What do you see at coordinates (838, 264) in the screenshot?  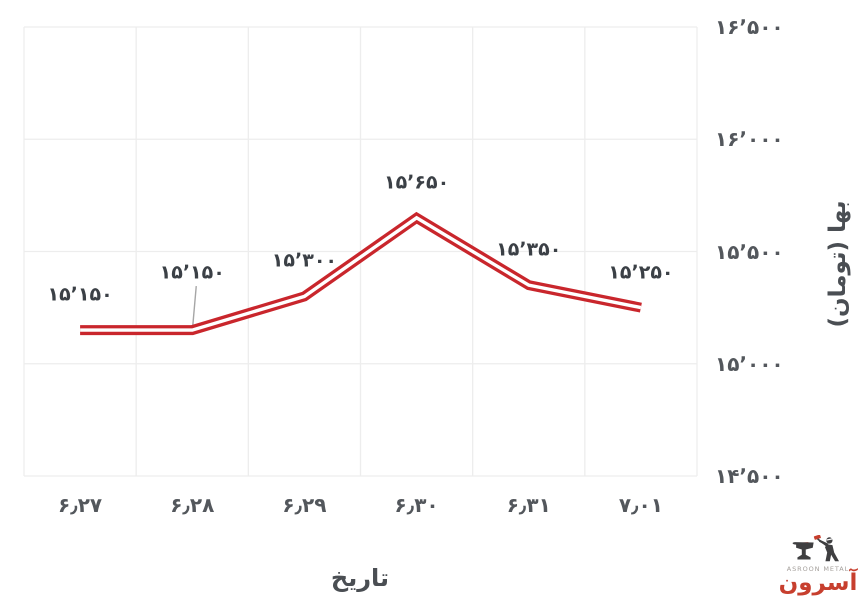 I see `y-axis-title: بها (تومان)` at bounding box center [838, 264].